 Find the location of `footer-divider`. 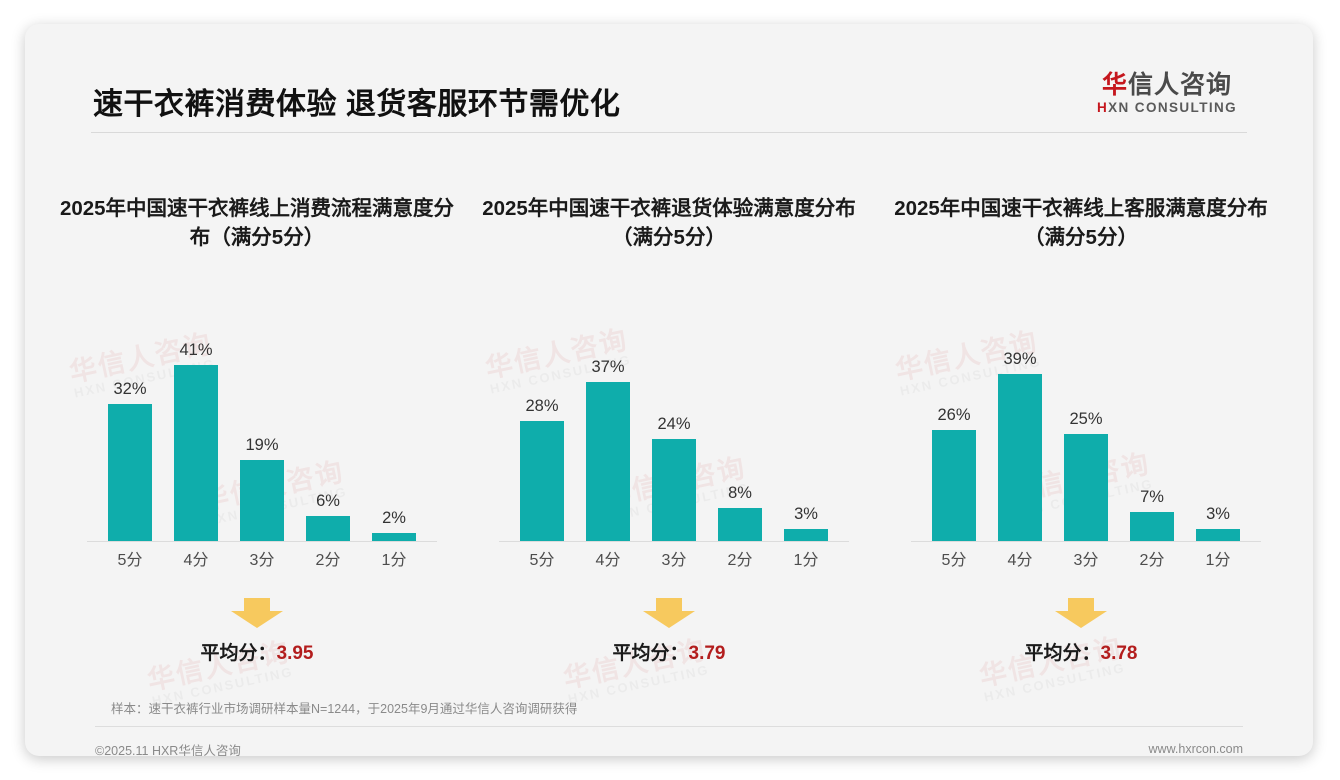

footer-divider is located at coordinates (669, 726).